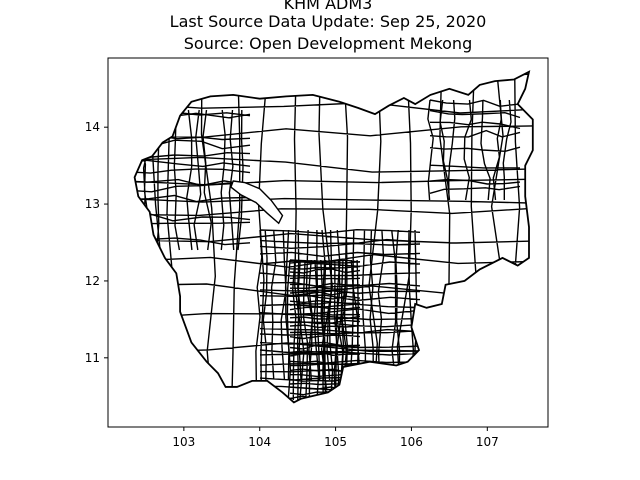 This screenshot has height=480, width=640. Describe the element at coordinates (183, 442) in the screenshot. I see `x-tick-label: 103` at that location.